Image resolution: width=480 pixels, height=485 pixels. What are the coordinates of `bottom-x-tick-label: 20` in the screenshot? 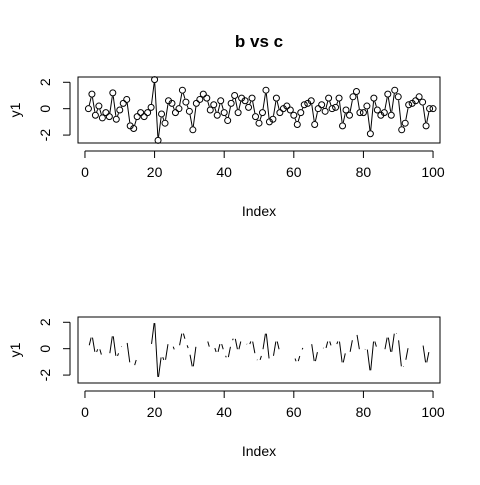 It's located at (155, 412).